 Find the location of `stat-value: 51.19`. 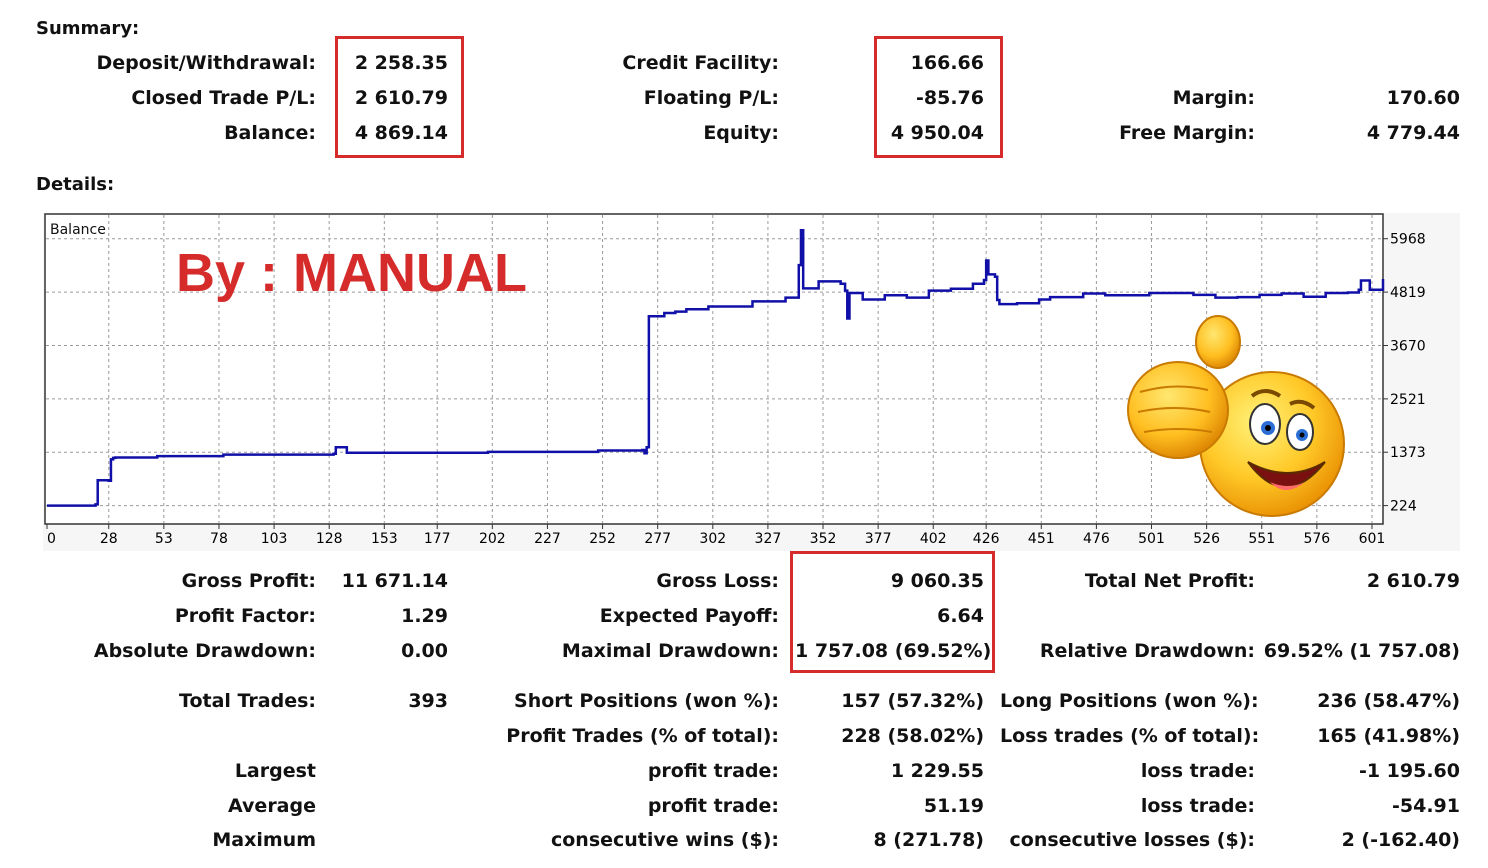

stat-value: 51.19 is located at coordinates (953, 806).